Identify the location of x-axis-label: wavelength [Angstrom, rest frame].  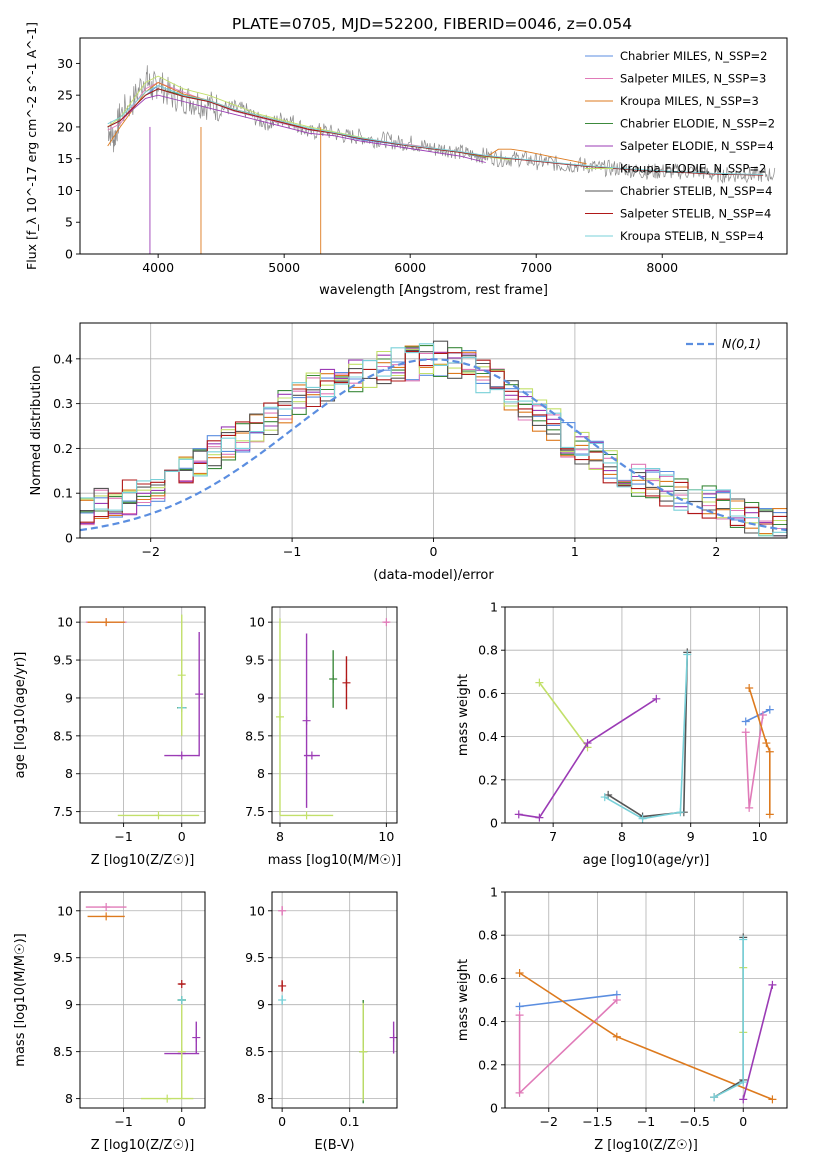
(433, 290).